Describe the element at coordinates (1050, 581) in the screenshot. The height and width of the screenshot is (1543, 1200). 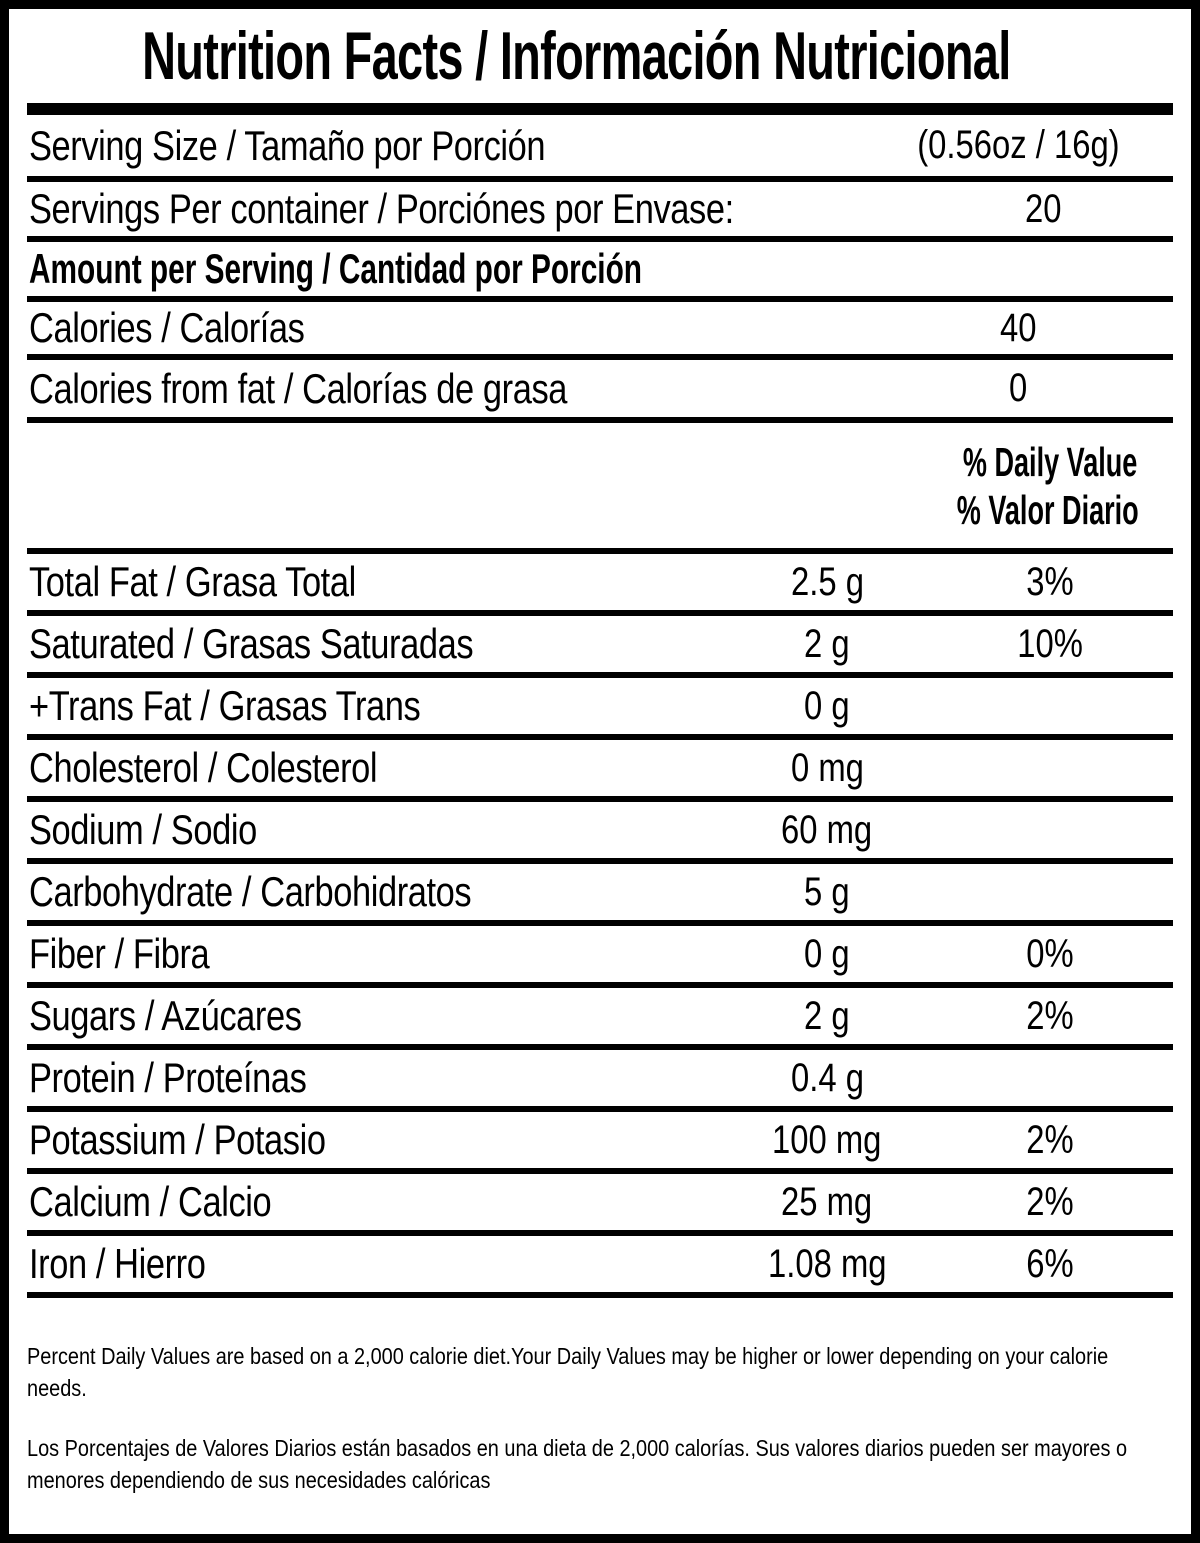
I see `nutrient-daily-value: 3%` at that location.